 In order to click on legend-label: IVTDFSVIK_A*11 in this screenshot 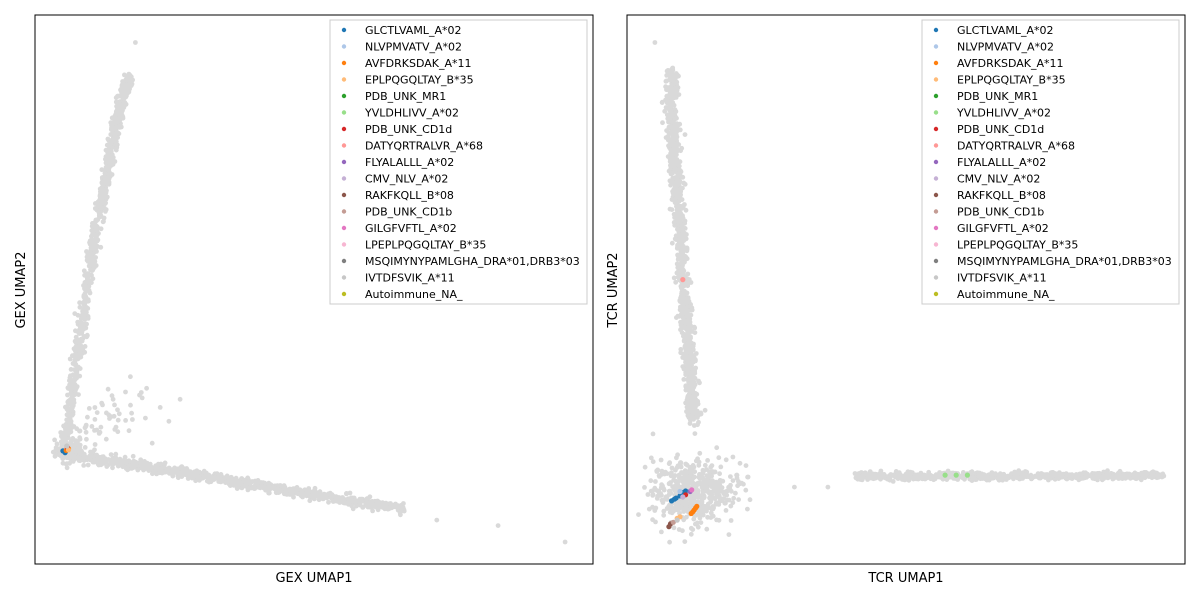, I will do `click(1002, 278)`.